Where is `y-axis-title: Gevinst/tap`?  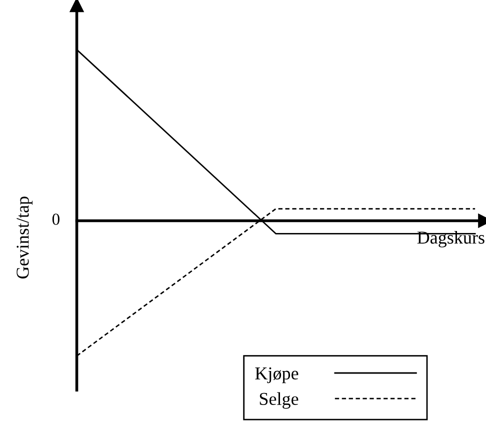 y-axis-title: Gevinst/tap is located at coordinates (24, 237).